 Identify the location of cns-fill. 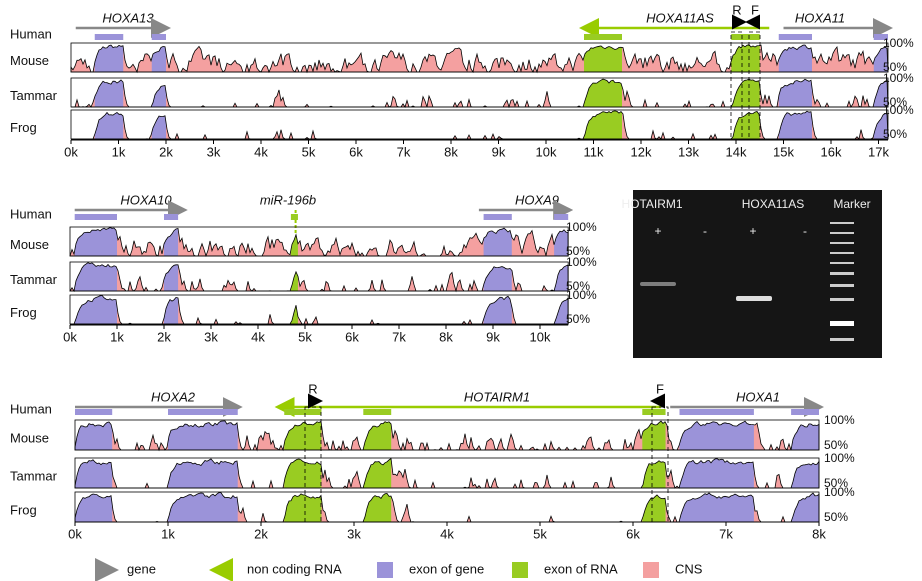
(479, 58).